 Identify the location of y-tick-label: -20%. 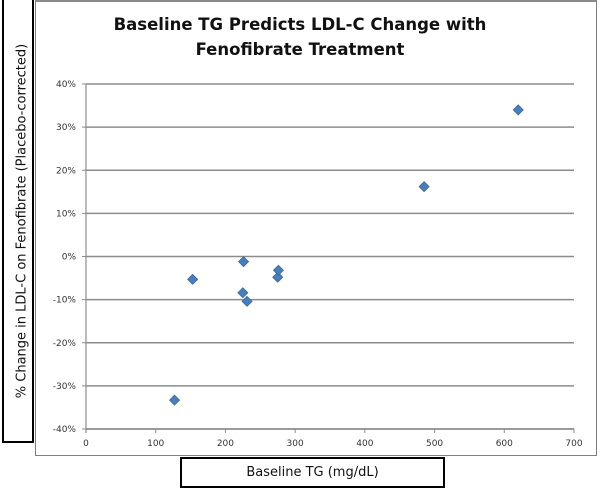
(65, 344).